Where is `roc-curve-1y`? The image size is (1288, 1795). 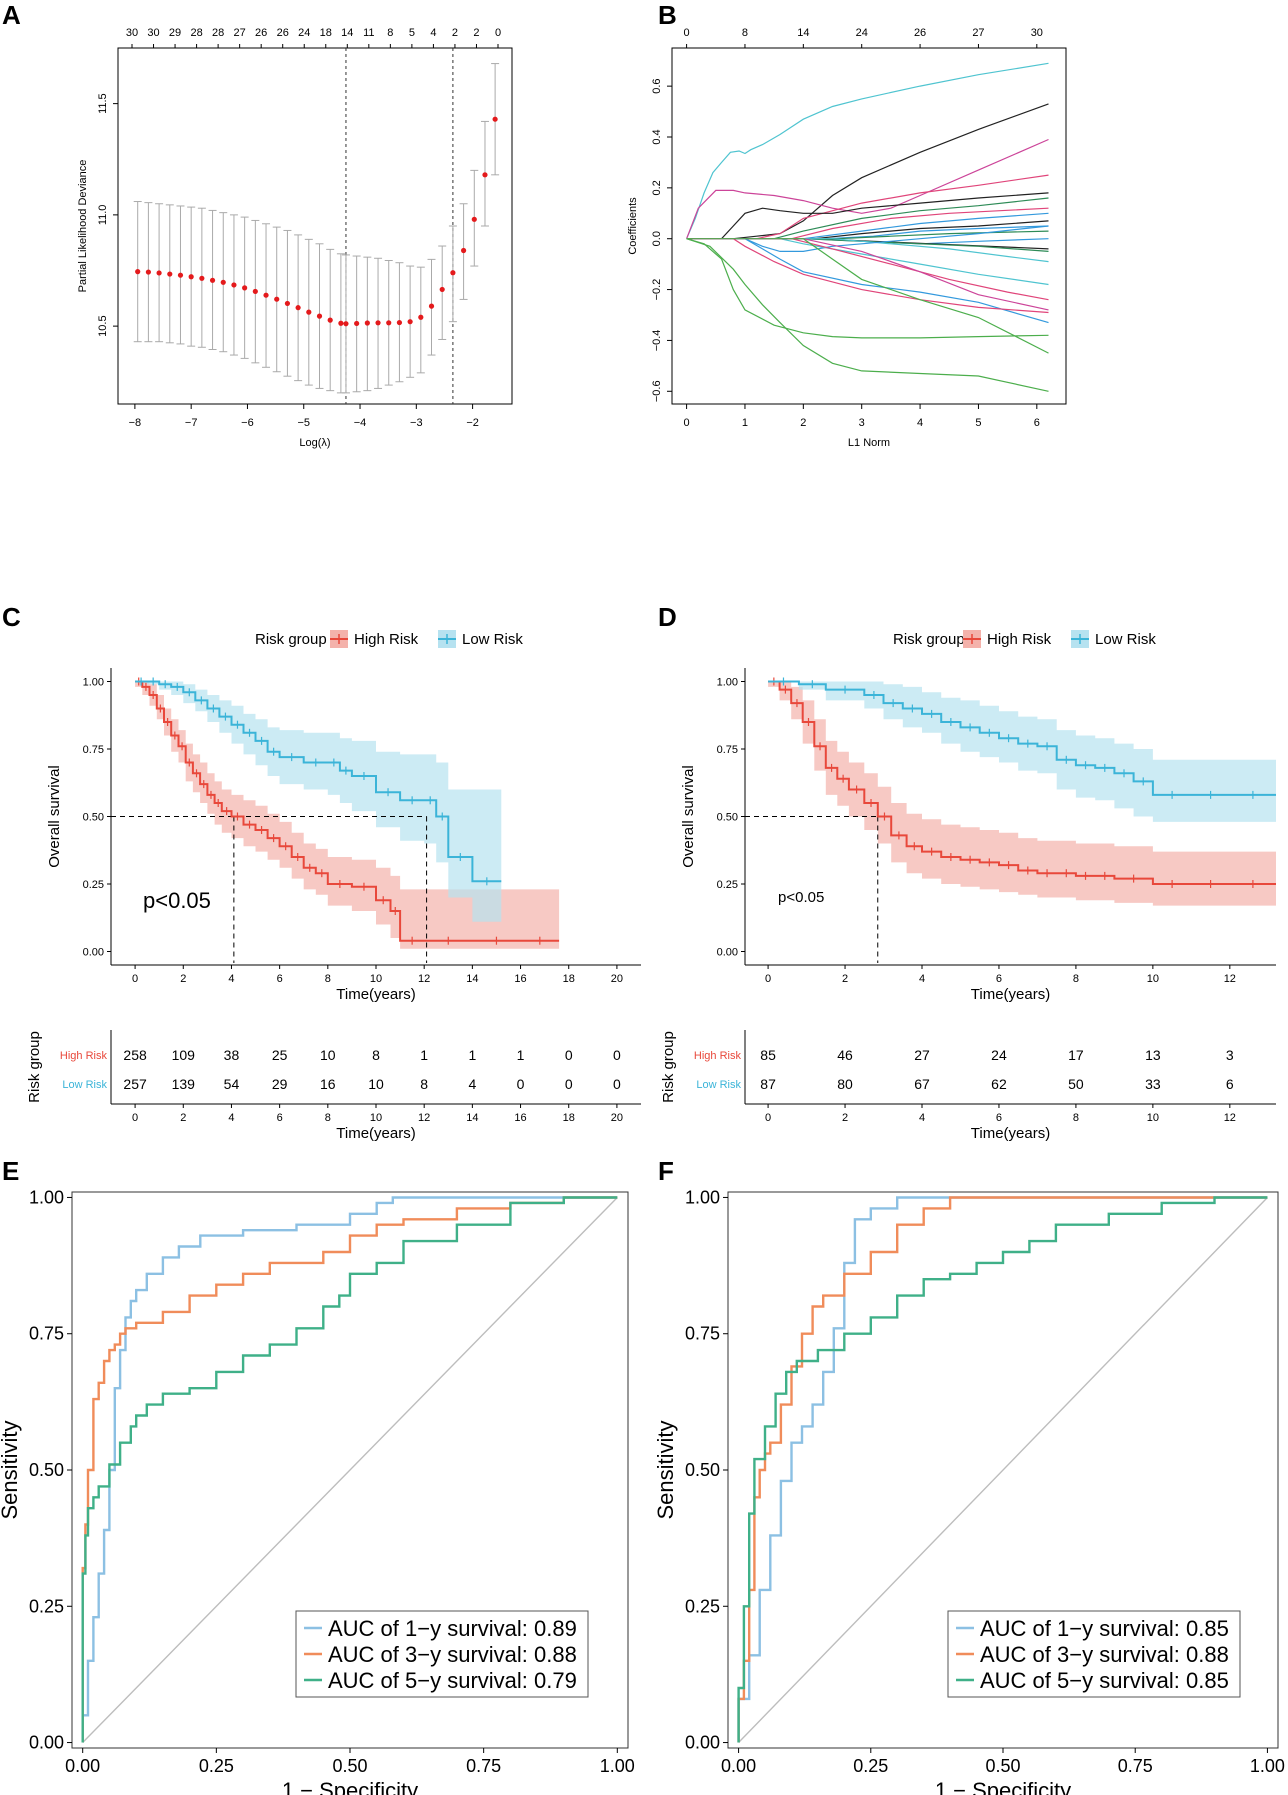
roc-curve-1y is located at coordinates (1002, 1469).